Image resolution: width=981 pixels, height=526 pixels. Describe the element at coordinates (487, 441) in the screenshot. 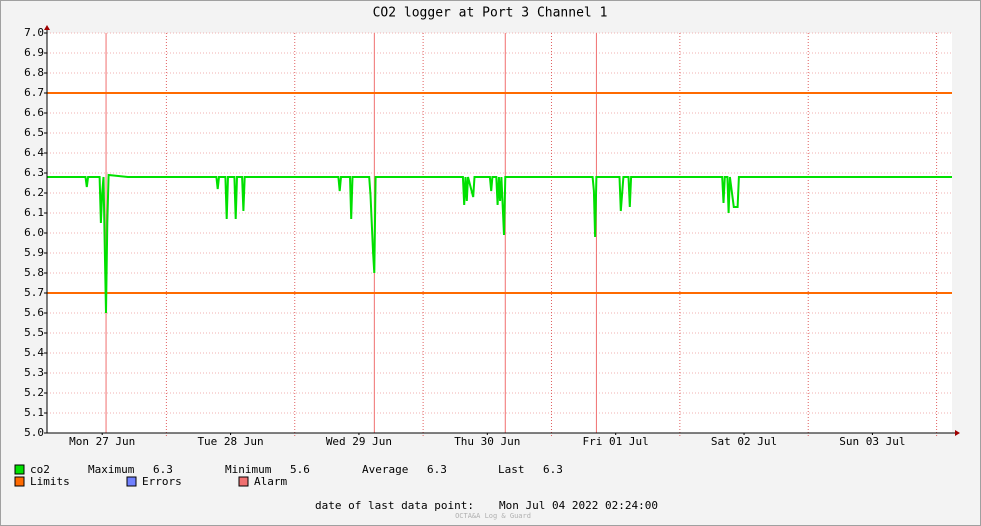

I see `x-tick-label: Thu 30 Jun` at that location.